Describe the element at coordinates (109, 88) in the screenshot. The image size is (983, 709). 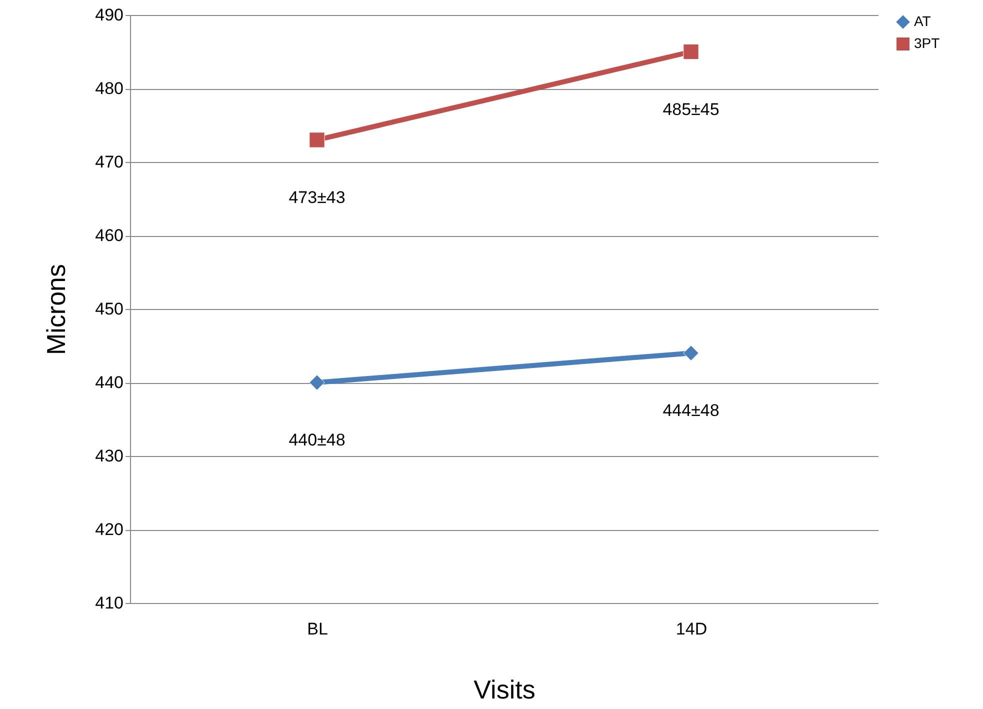
I see `y-tick-label: 480` at that location.